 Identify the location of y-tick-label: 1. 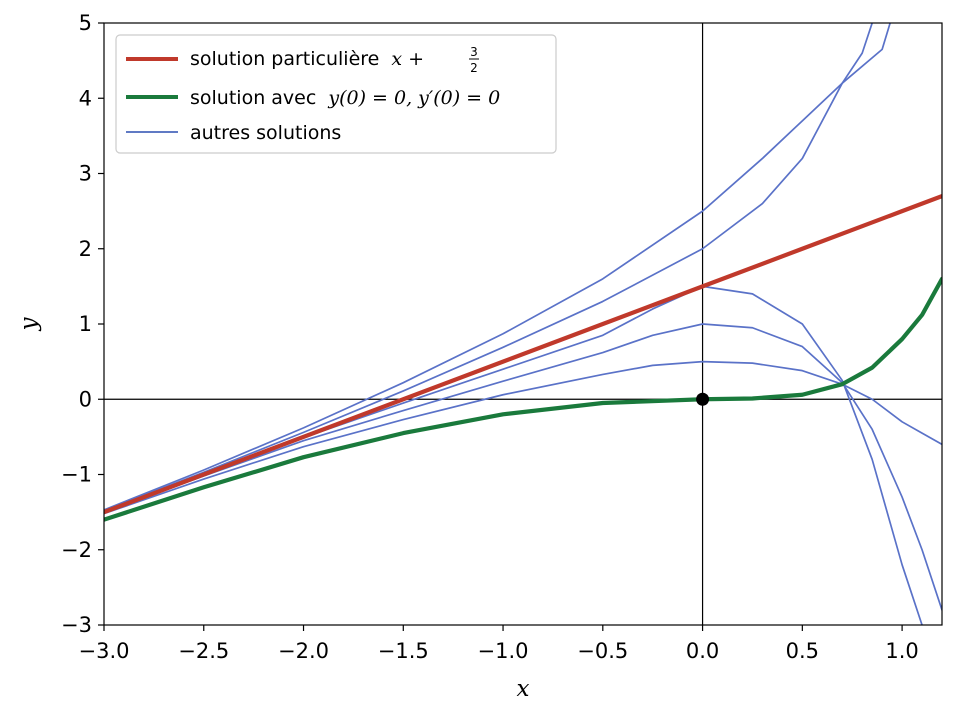
(85, 324).